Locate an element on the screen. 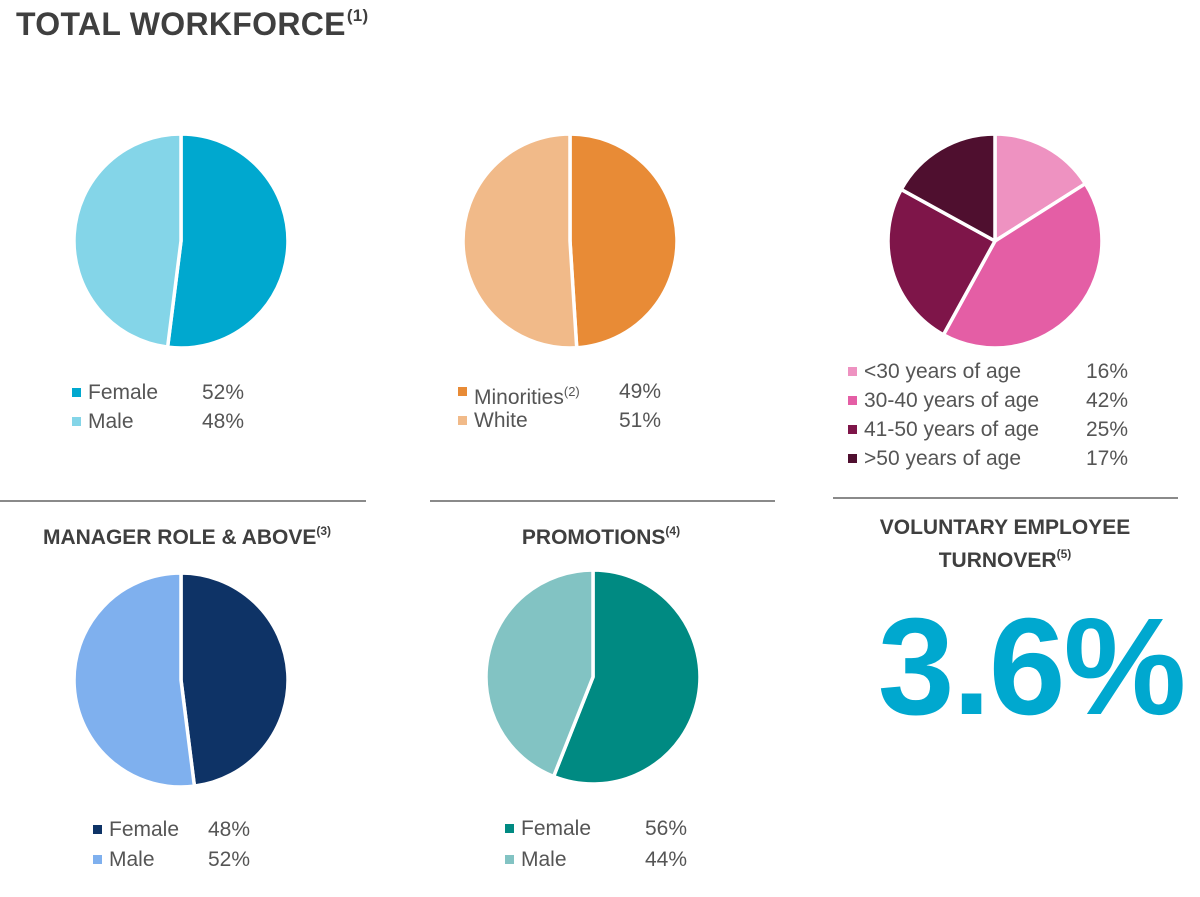 The height and width of the screenshot is (897, 1200). pie-slice-30-years-of-age is located at coordinates (1040, 187).